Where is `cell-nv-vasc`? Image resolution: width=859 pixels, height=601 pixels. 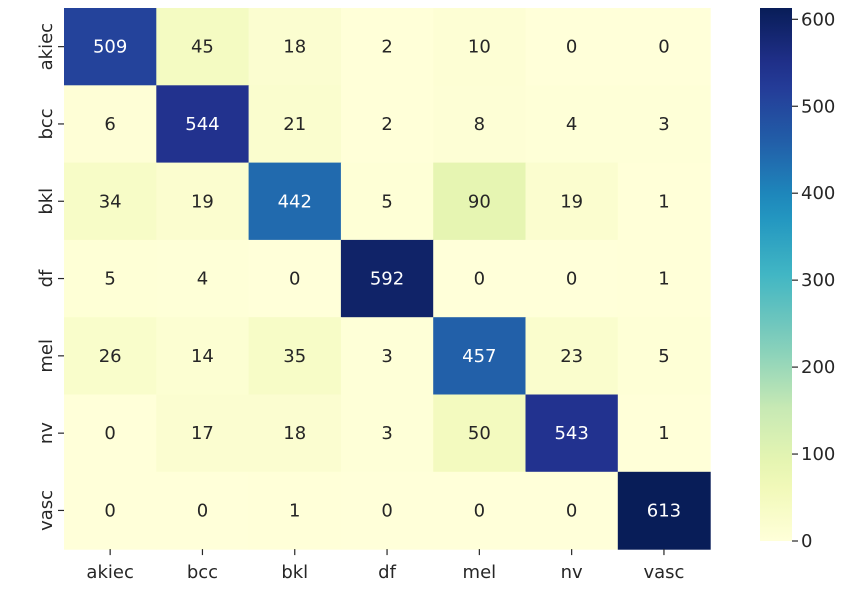
cell-nv-vasc is located at coordinates (664, 433).